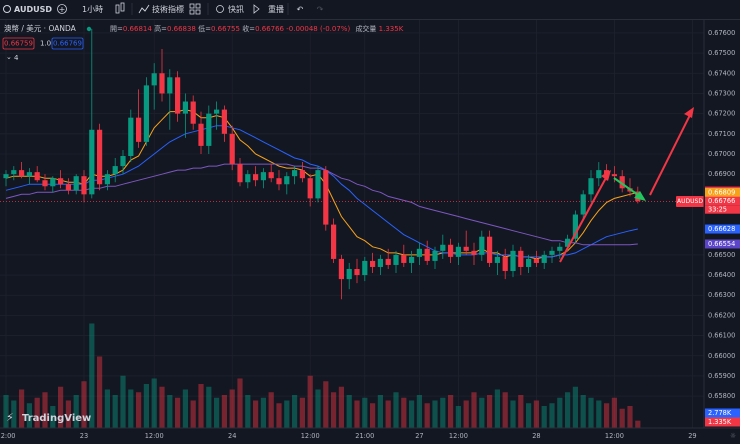 The width and height of the screenshot is (740, 444). Describe the element at coordinates (18, 43) in the screenshot. I see `ma-badge` at that location.